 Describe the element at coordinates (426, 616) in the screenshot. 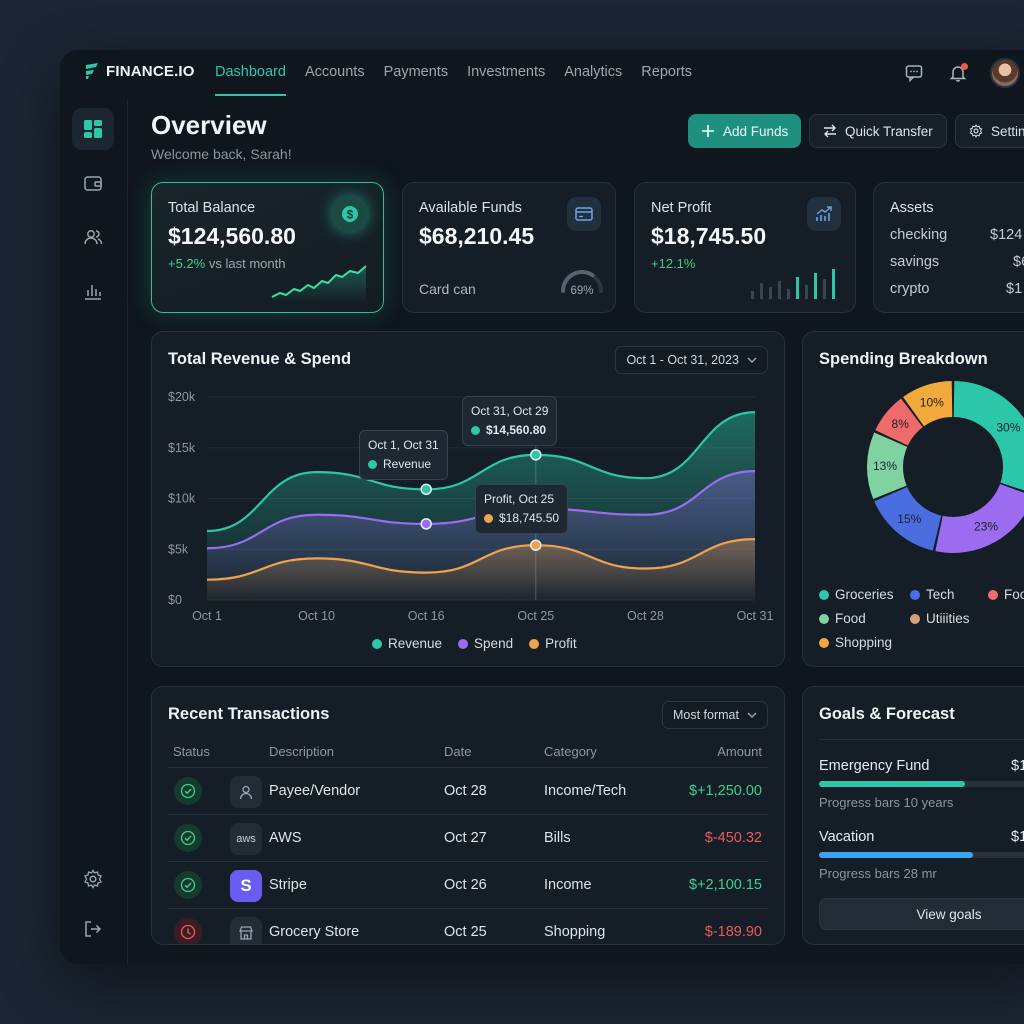

I see `x-tick-label: Oct 16` at that location.